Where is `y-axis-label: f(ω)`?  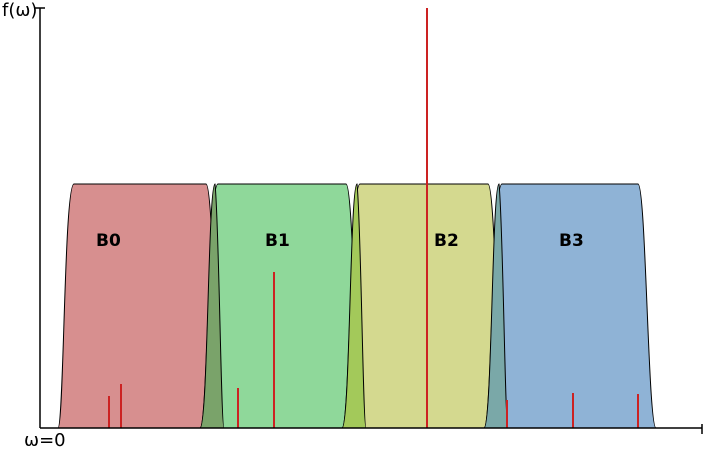
y-axis-label: f(ω) is located at coordinates (19, 10).